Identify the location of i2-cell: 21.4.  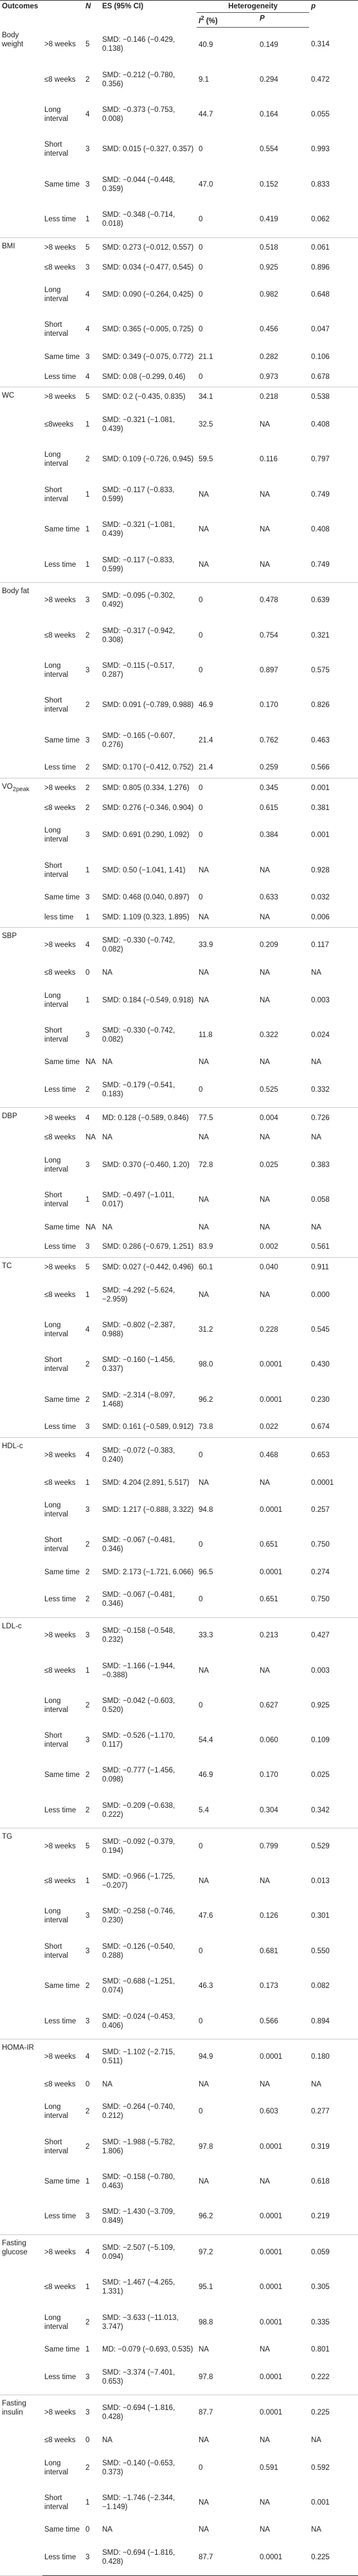
(206, 740).